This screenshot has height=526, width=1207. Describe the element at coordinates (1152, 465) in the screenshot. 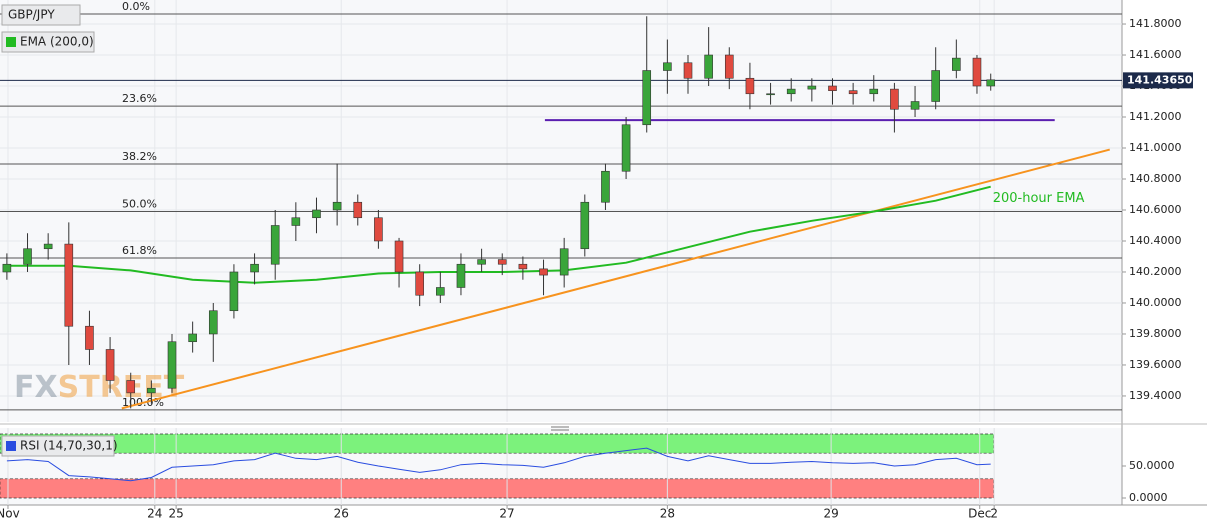

I see `y-tick-label: 50.0000` at that location.